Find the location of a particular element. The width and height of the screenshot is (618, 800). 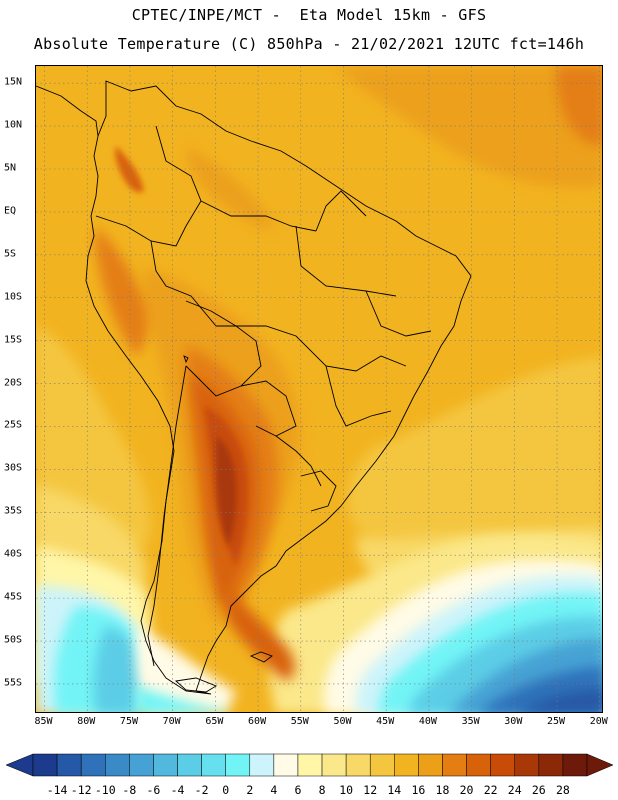

band-0-southwest is located at coordinates (118, 669).